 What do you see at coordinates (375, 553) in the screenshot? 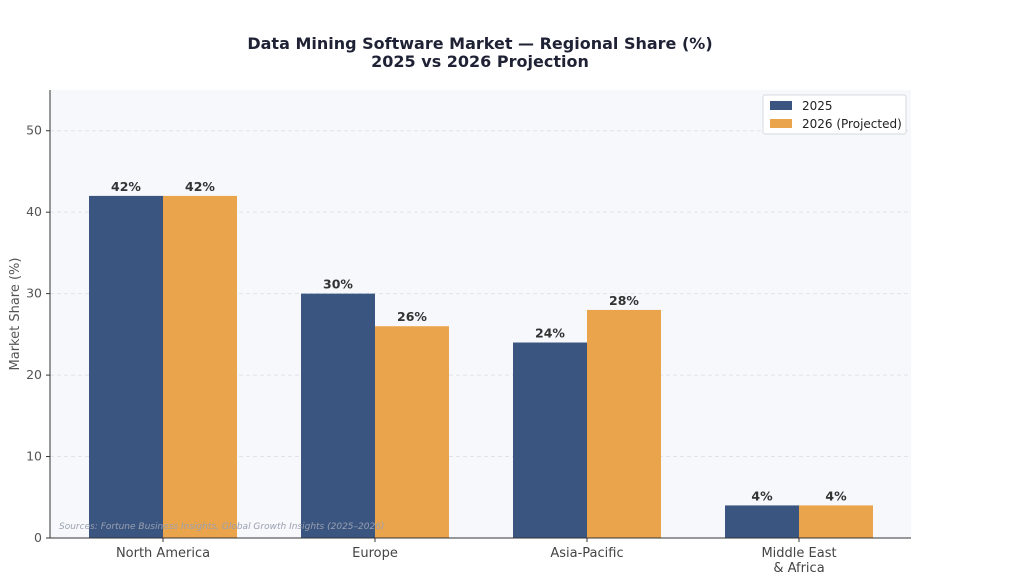
I see `x-tick-label-europe: Europe` at bounding box center [375, 553].